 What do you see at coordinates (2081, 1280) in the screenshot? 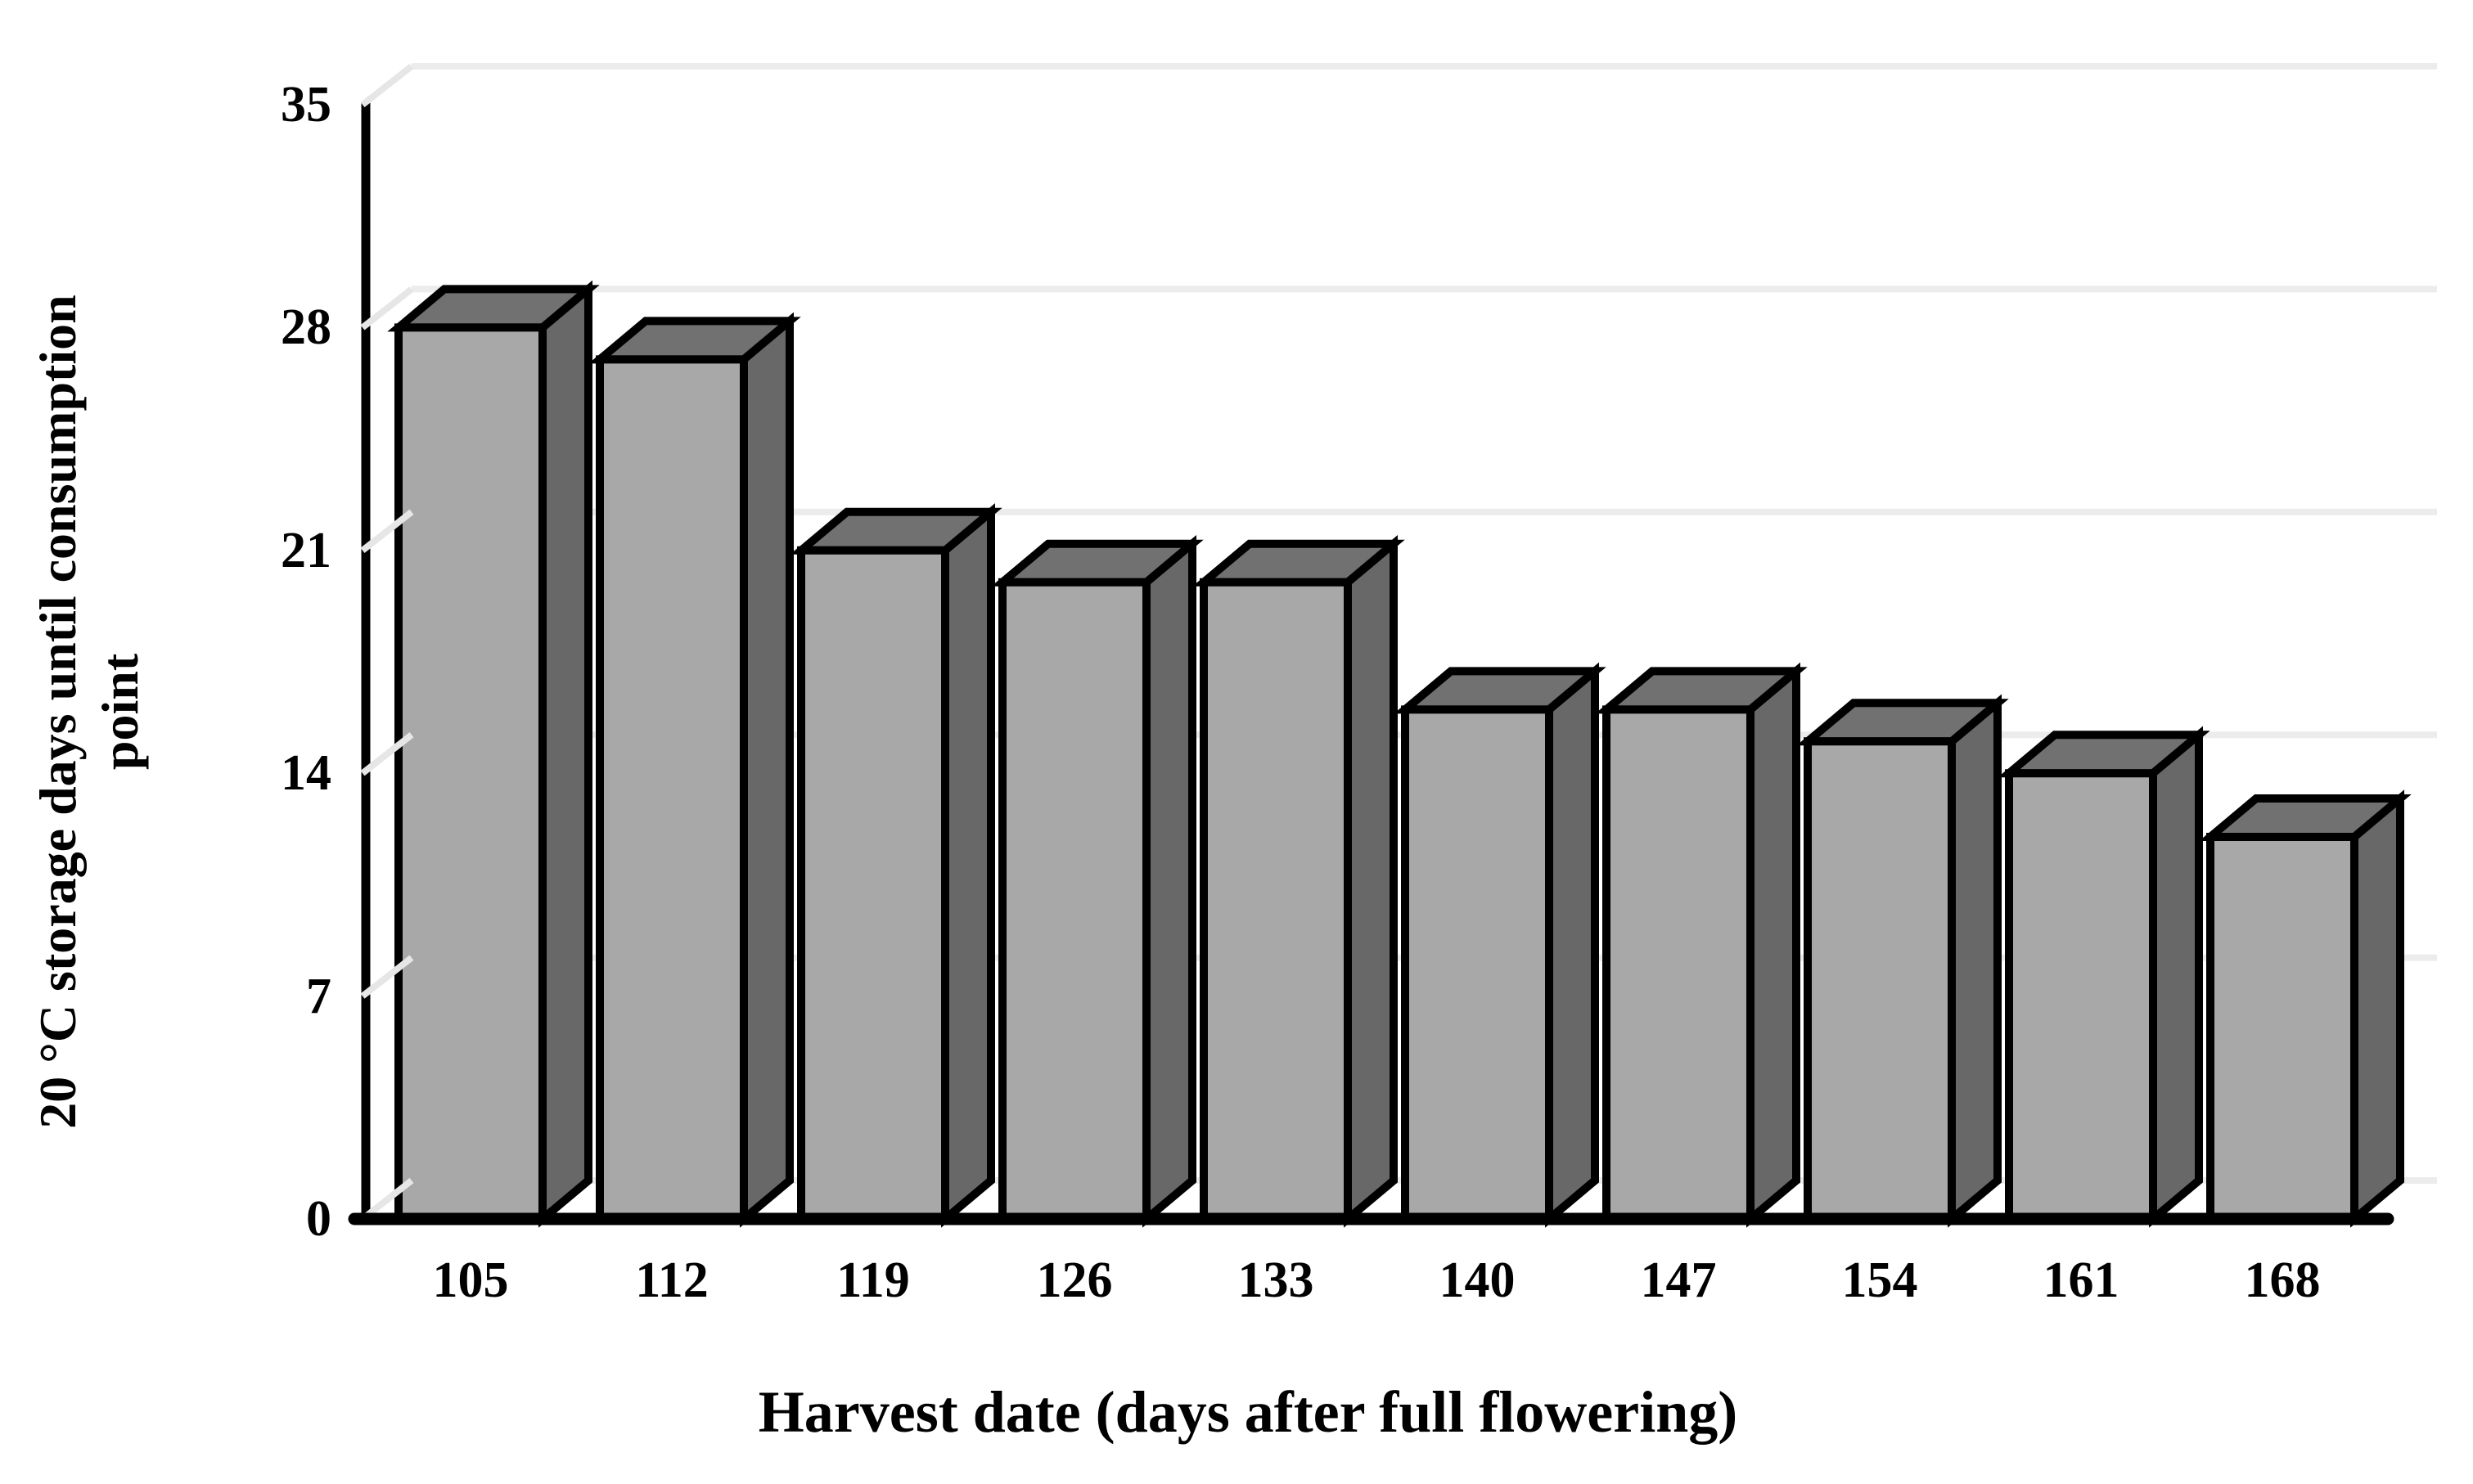
I see `x-tick-label-161: 161` at bounding box center [2081, 1280].